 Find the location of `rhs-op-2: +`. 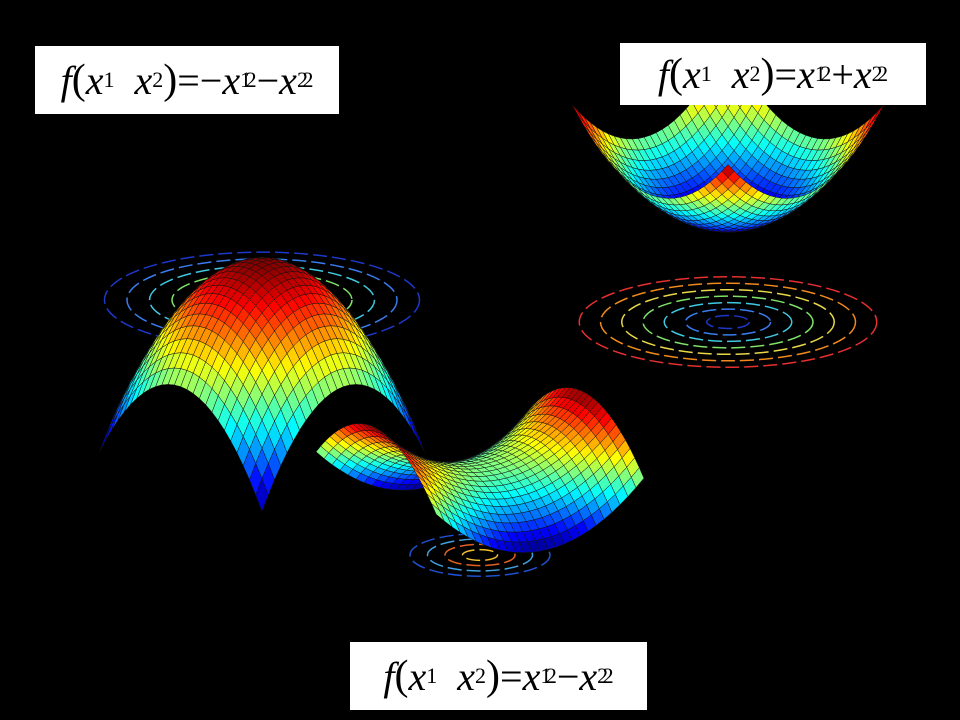

rhs-op-2: + is located at coordinates (842, 74).